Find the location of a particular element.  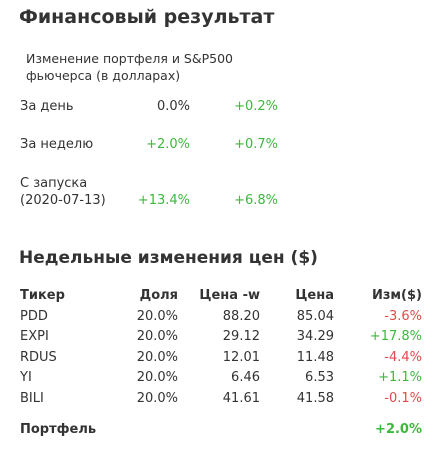

ticker-cell: RDUS is located at coordinates (38, 357).